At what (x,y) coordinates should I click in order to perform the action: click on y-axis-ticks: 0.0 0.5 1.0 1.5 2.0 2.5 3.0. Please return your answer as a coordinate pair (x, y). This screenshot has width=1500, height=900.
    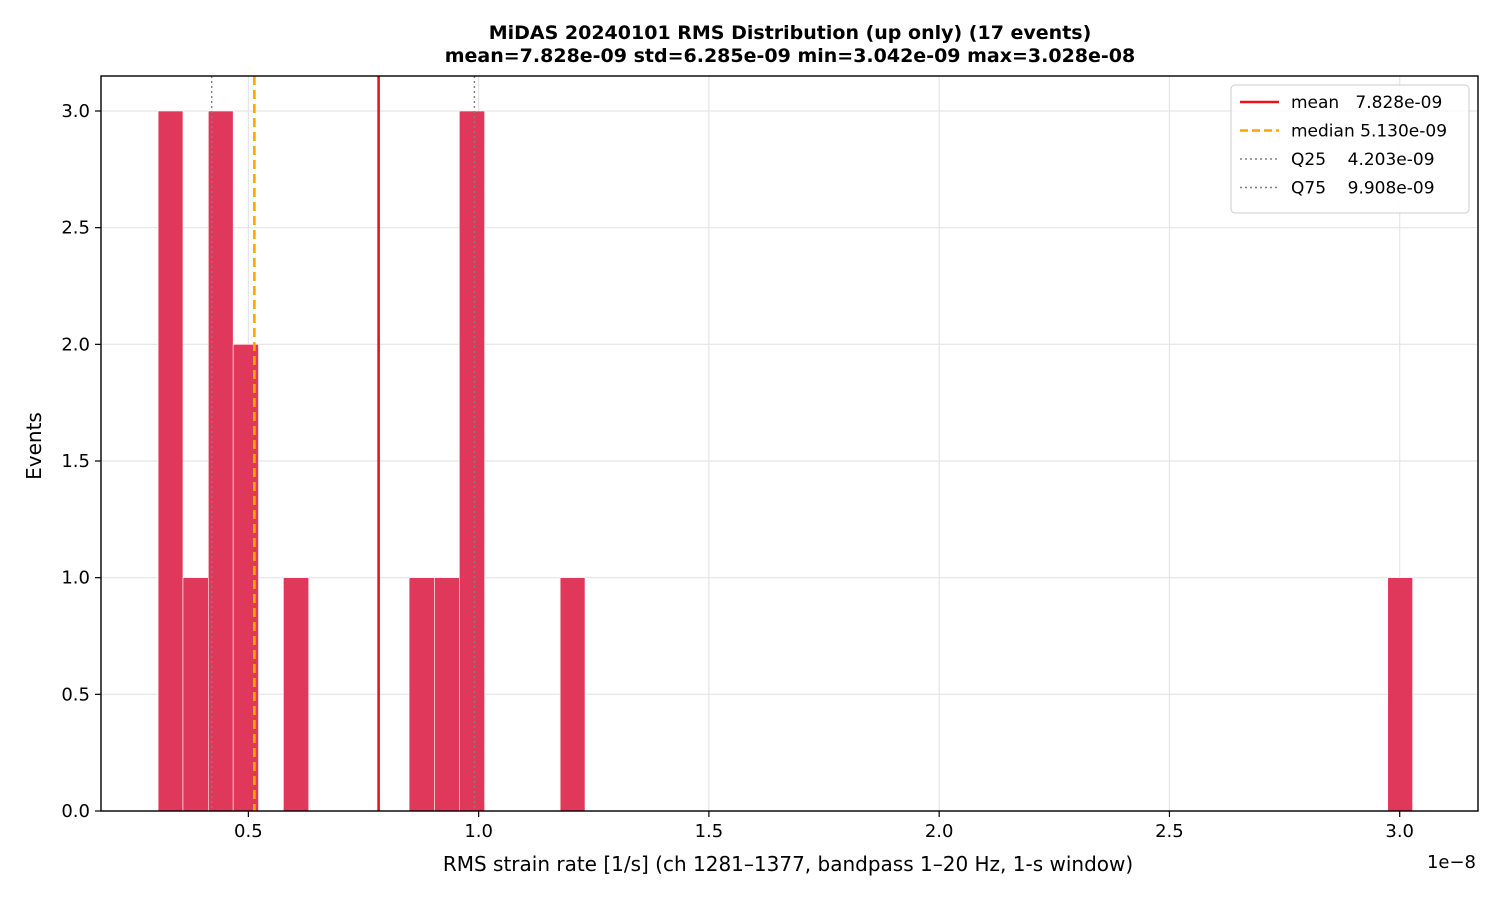
    Looking at the image, I should click on (81, 461).